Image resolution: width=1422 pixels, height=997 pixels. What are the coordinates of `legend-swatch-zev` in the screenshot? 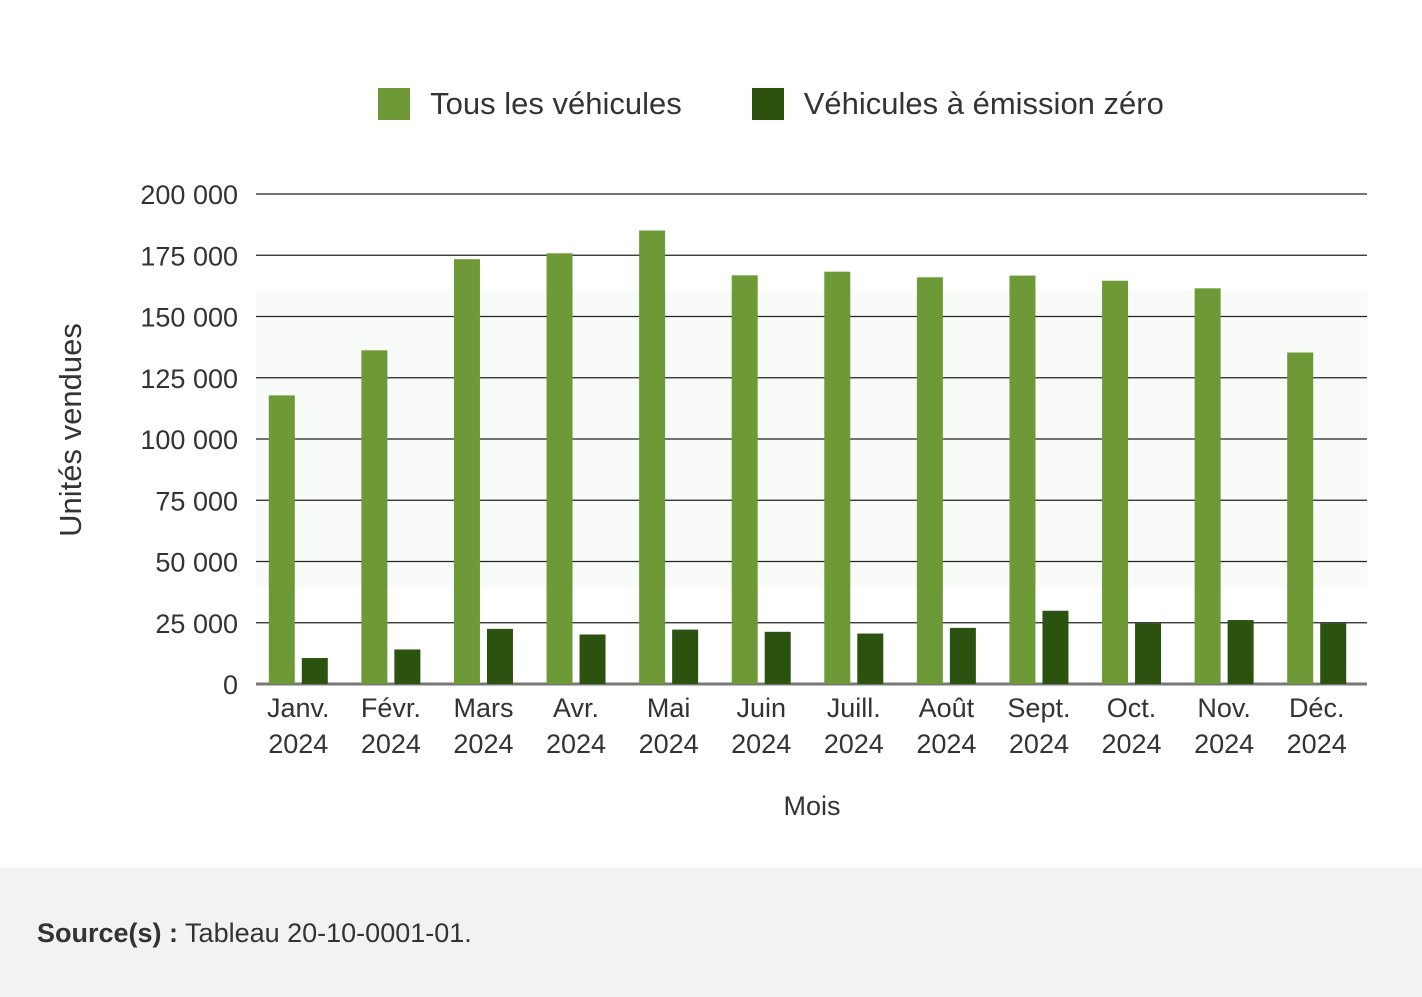 It's located at (767, 104).